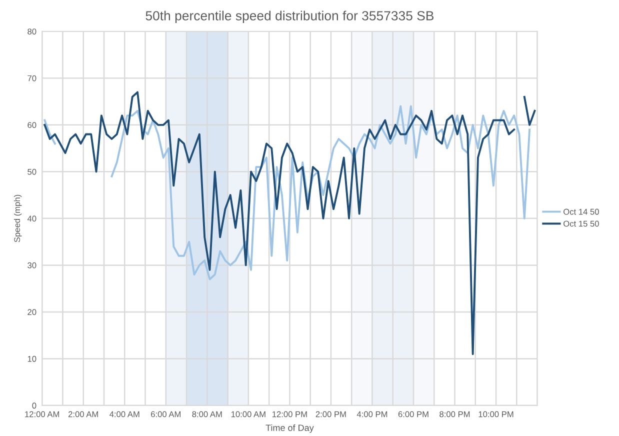  What do you see at coordinates (413, 414) in the screenshot?
I see `x-tick-label: 6:00 PM` at bounding box center [413, 414].